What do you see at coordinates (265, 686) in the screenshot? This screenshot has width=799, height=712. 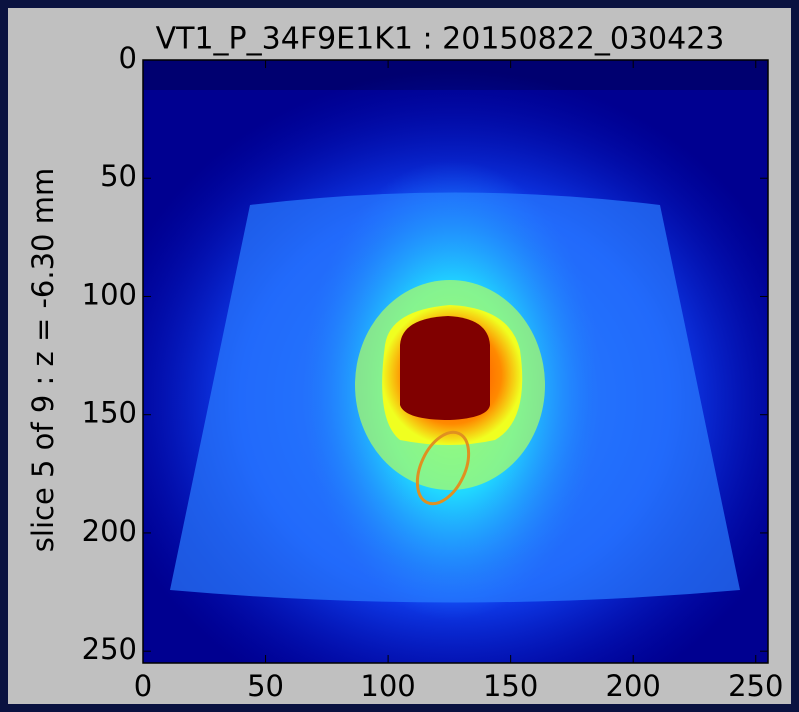 I see `x-tick-label: 50` at bounding box center [265, 686].